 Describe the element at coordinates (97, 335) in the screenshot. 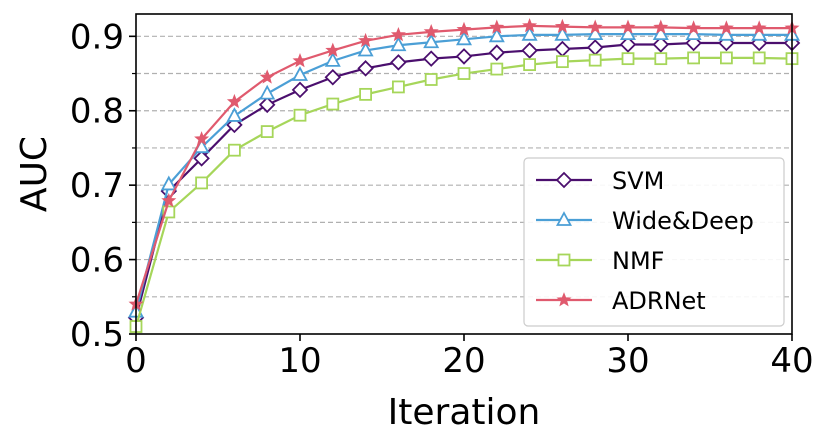

I see `y-tick-label: 0.5` at that location.